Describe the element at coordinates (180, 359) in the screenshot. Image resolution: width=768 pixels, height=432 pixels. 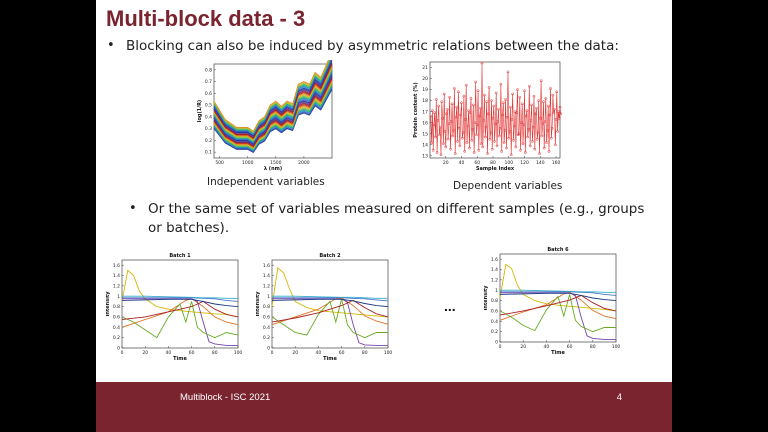
I see `x-axis-label: Time` at that location.